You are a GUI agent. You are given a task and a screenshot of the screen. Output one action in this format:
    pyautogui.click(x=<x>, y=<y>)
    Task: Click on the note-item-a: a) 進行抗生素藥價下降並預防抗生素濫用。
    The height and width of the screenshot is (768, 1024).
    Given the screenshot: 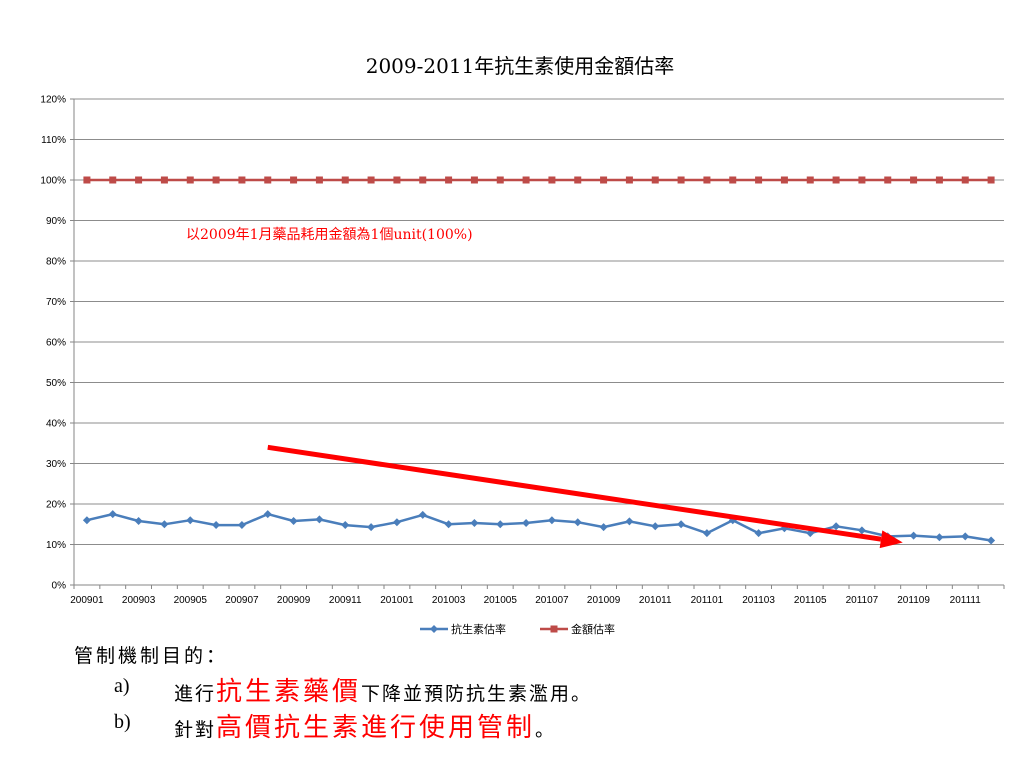 What is the action you would take?
    pyautogui.click(x=534, y=689)
    